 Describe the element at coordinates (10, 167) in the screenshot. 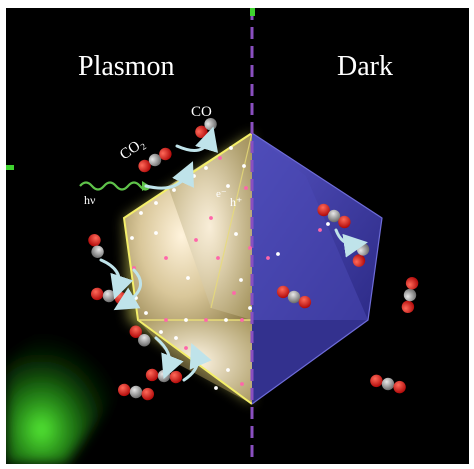

I see `left-green-tick` at that location.